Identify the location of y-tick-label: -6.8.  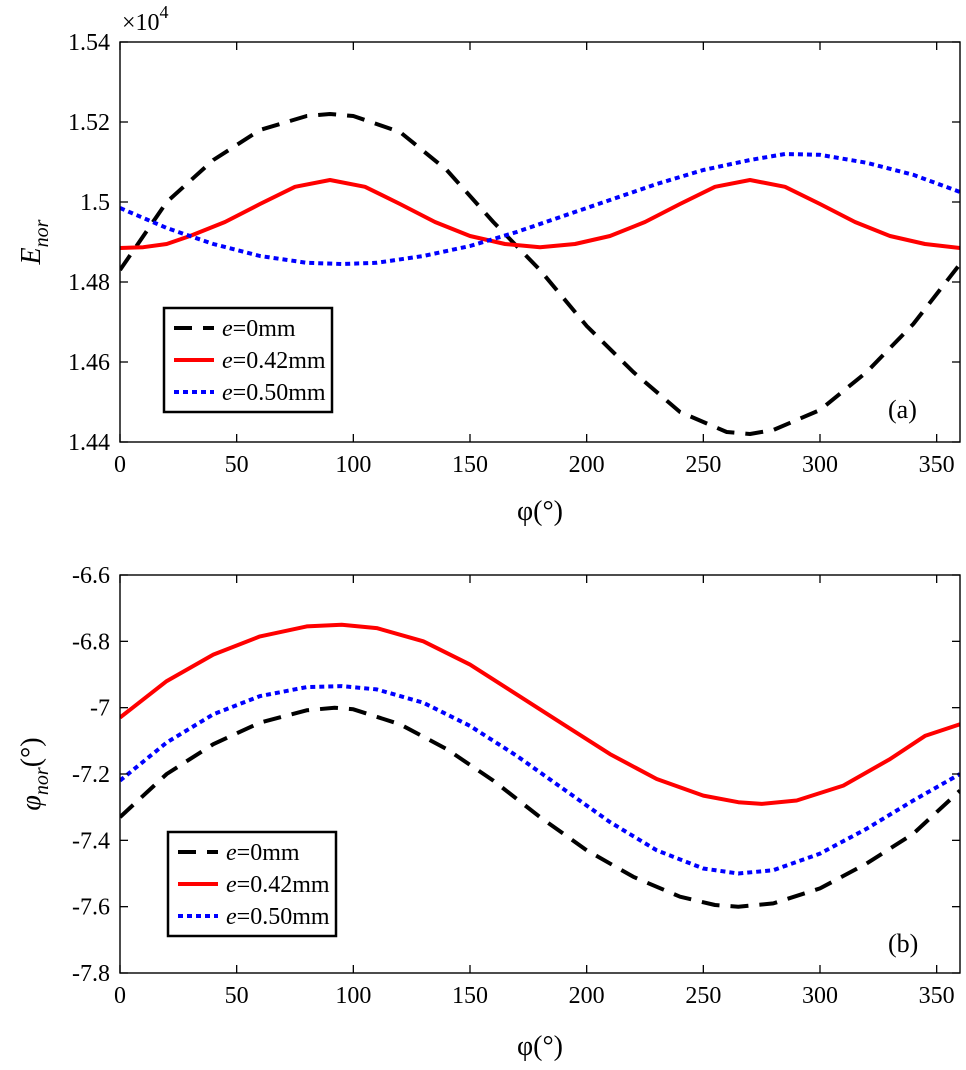
(91, 642).